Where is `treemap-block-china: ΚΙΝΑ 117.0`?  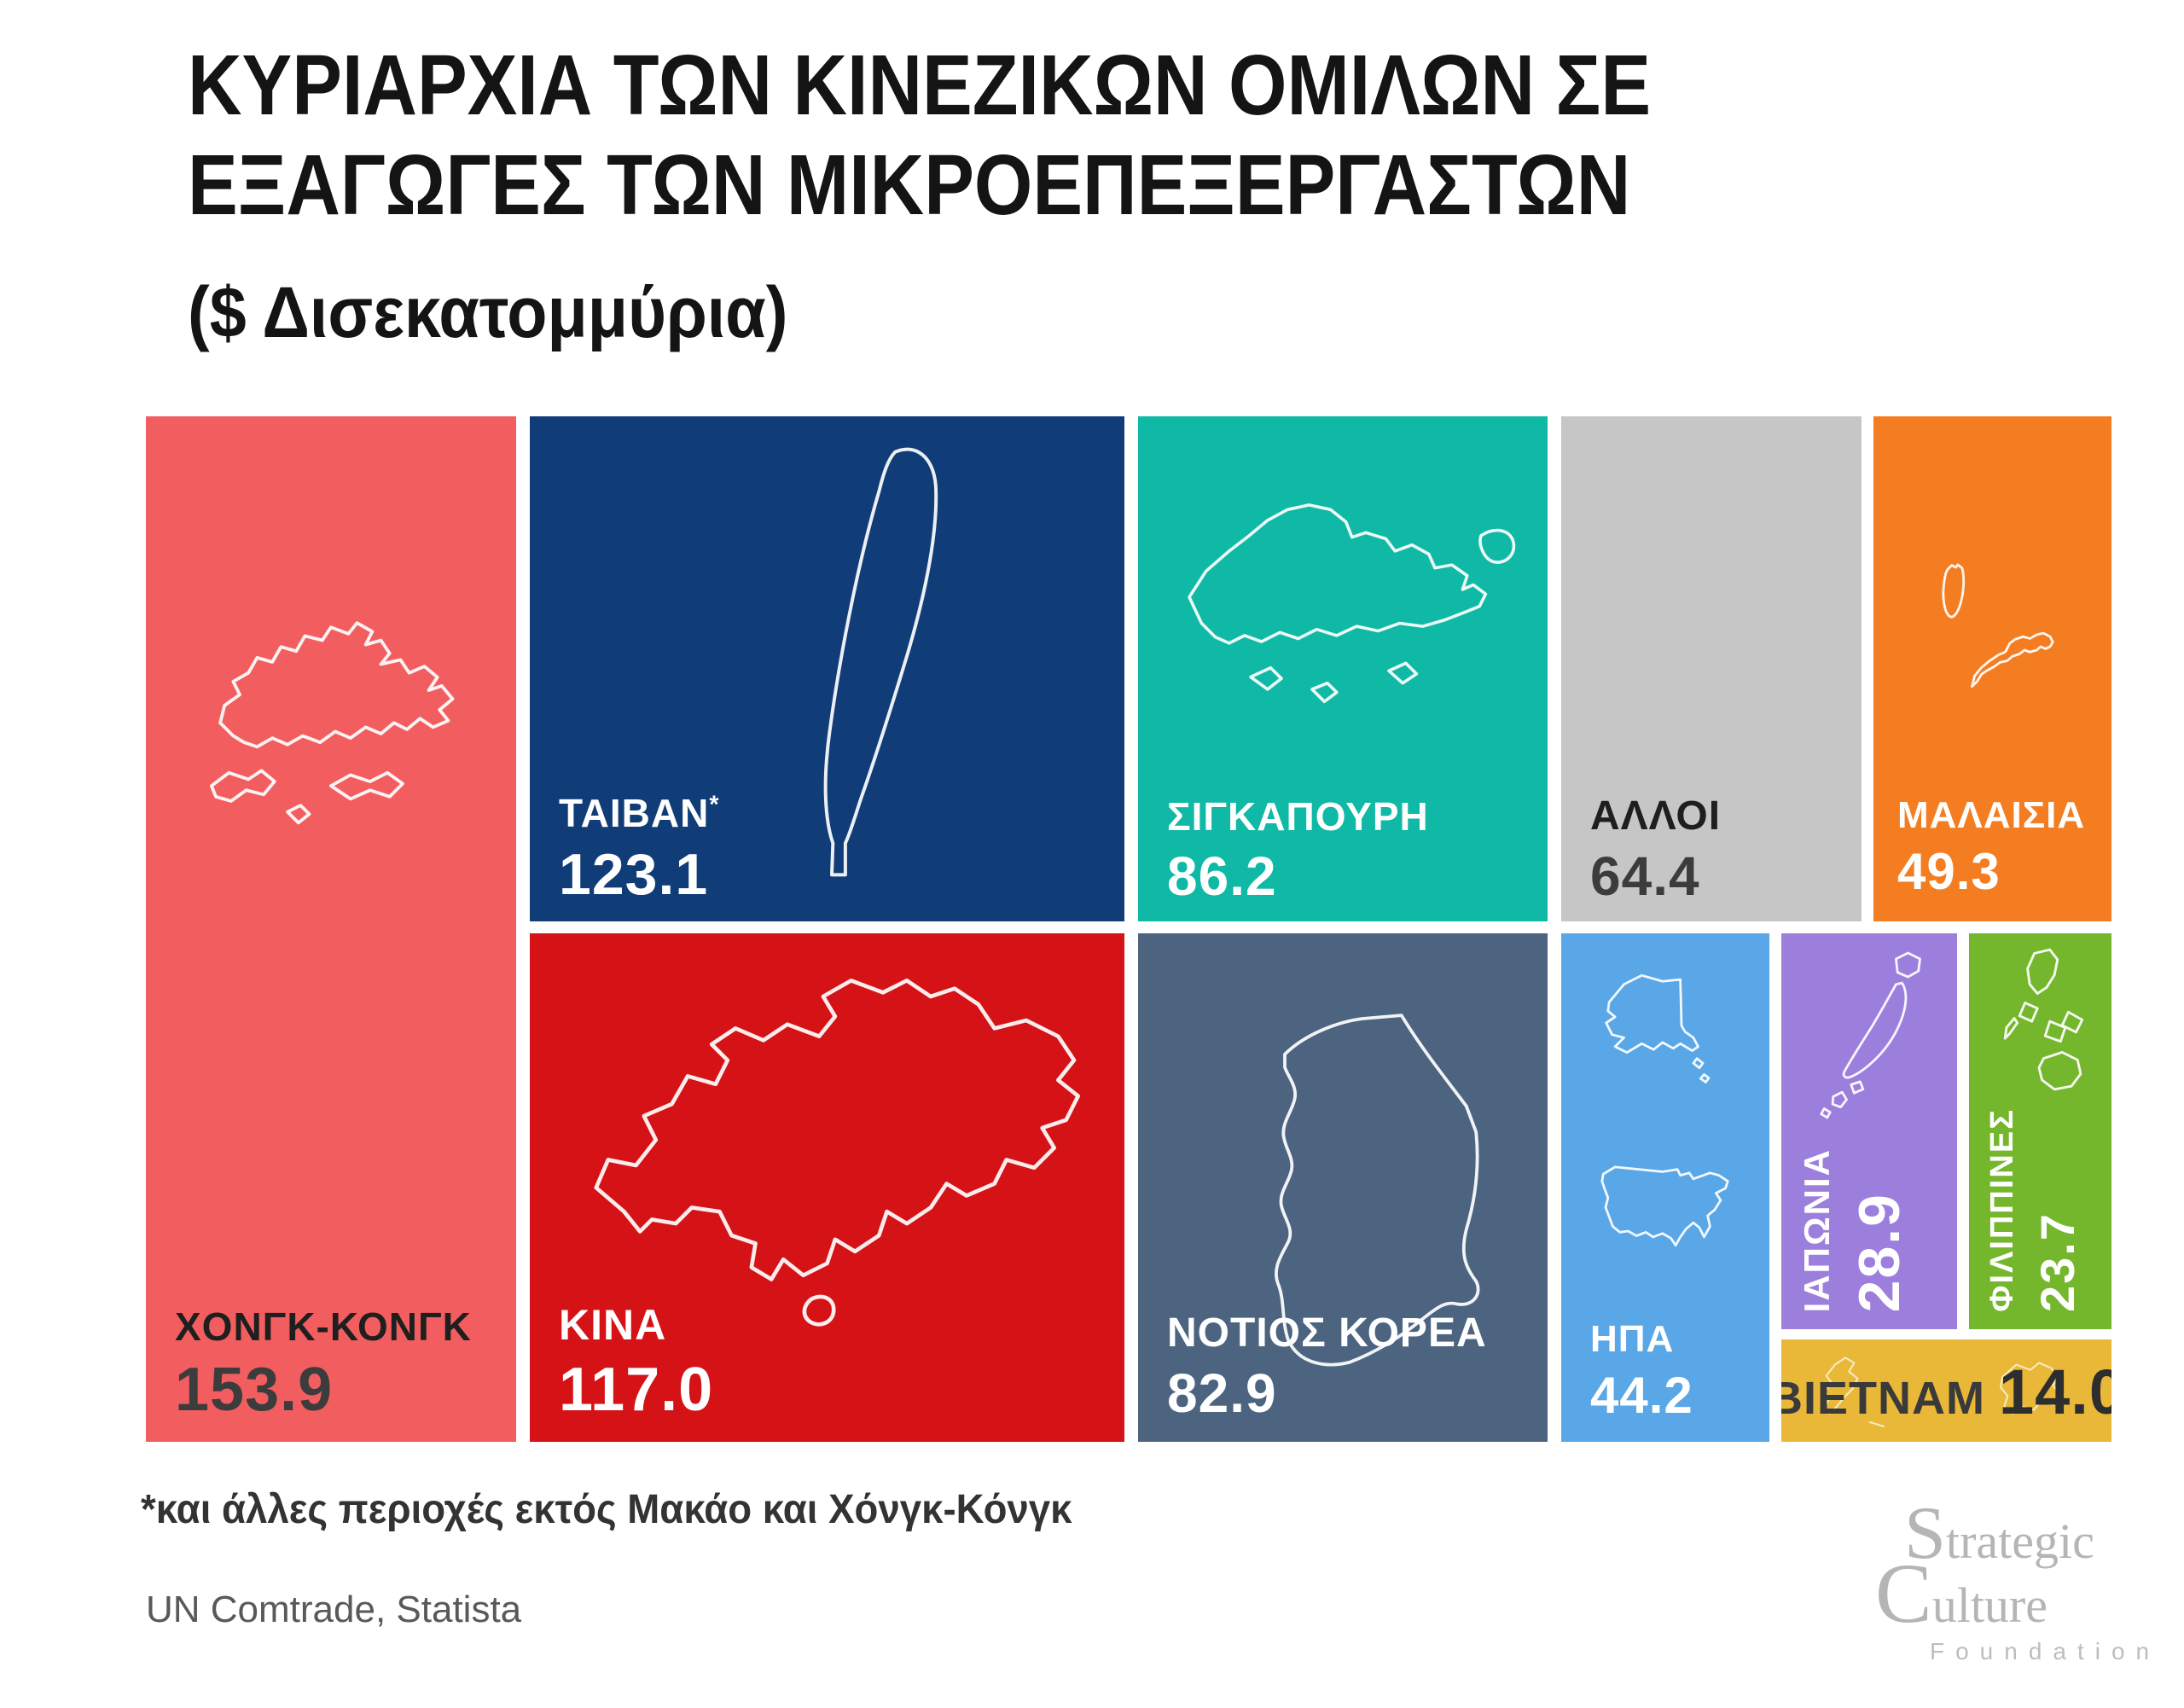
treemap-block-china: ΚΙΝΑ 117.0 is located at coordinates (827, 1188).